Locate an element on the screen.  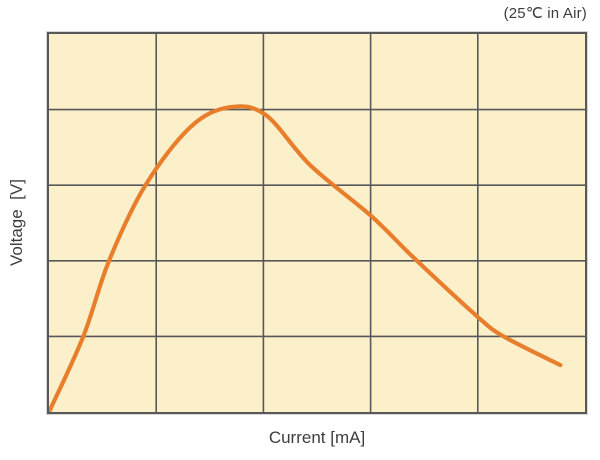
x-axis-label: Current [mA] is located at coordinates (317, 437).